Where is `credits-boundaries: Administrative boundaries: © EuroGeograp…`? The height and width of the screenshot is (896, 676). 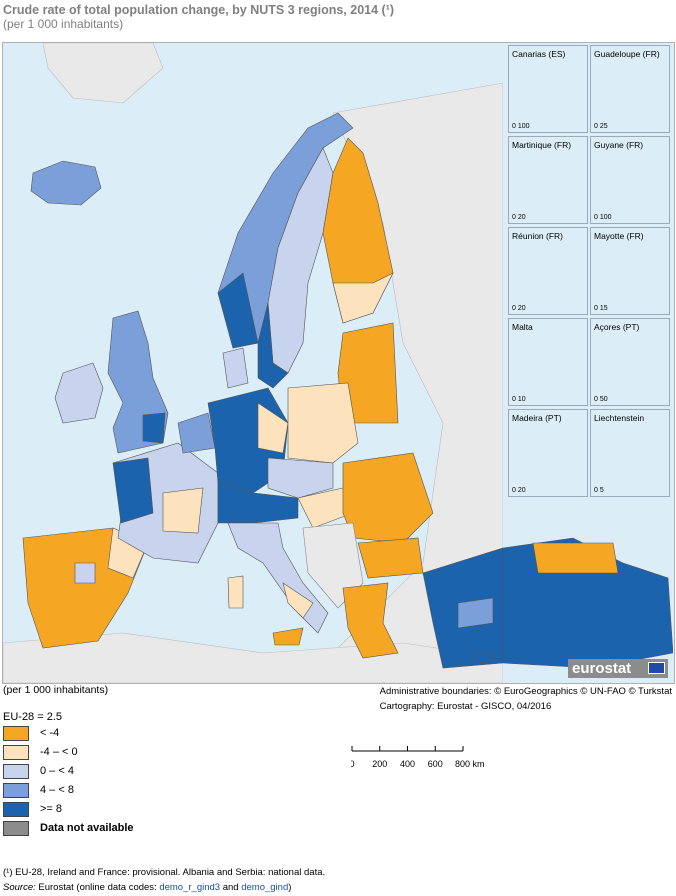
credits-boundaries: Administrative boundaries: © EuroGeograp… is located at coordinates (525, 691).